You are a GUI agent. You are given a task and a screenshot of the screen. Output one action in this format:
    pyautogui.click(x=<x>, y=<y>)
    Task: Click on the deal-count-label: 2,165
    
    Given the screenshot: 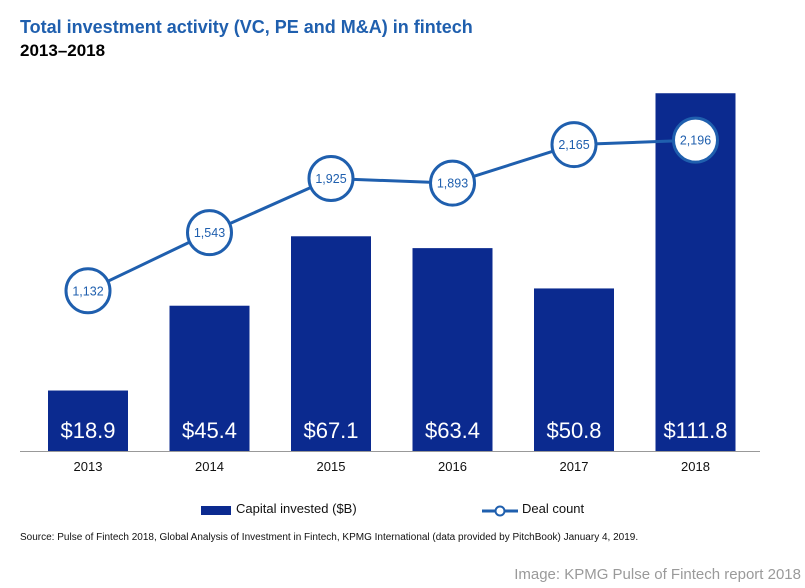 What is the action you would take?
    pyautogui.click(x=573, y=145)
    